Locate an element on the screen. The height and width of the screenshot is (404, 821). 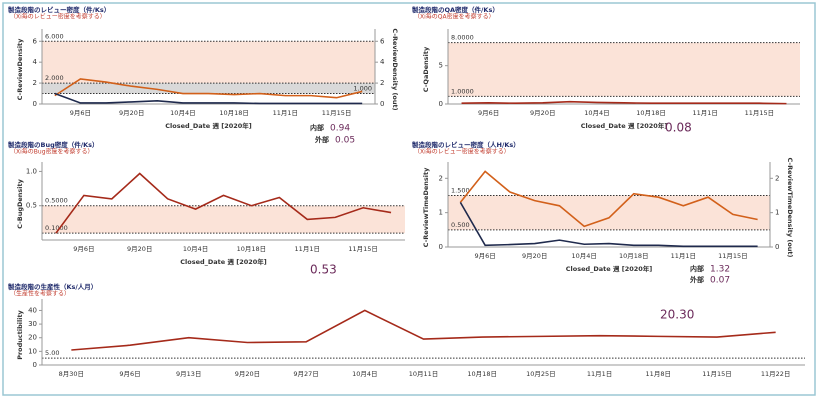
chart-subtitle: （生産性を考察する） is located at coordinates (40, 294).